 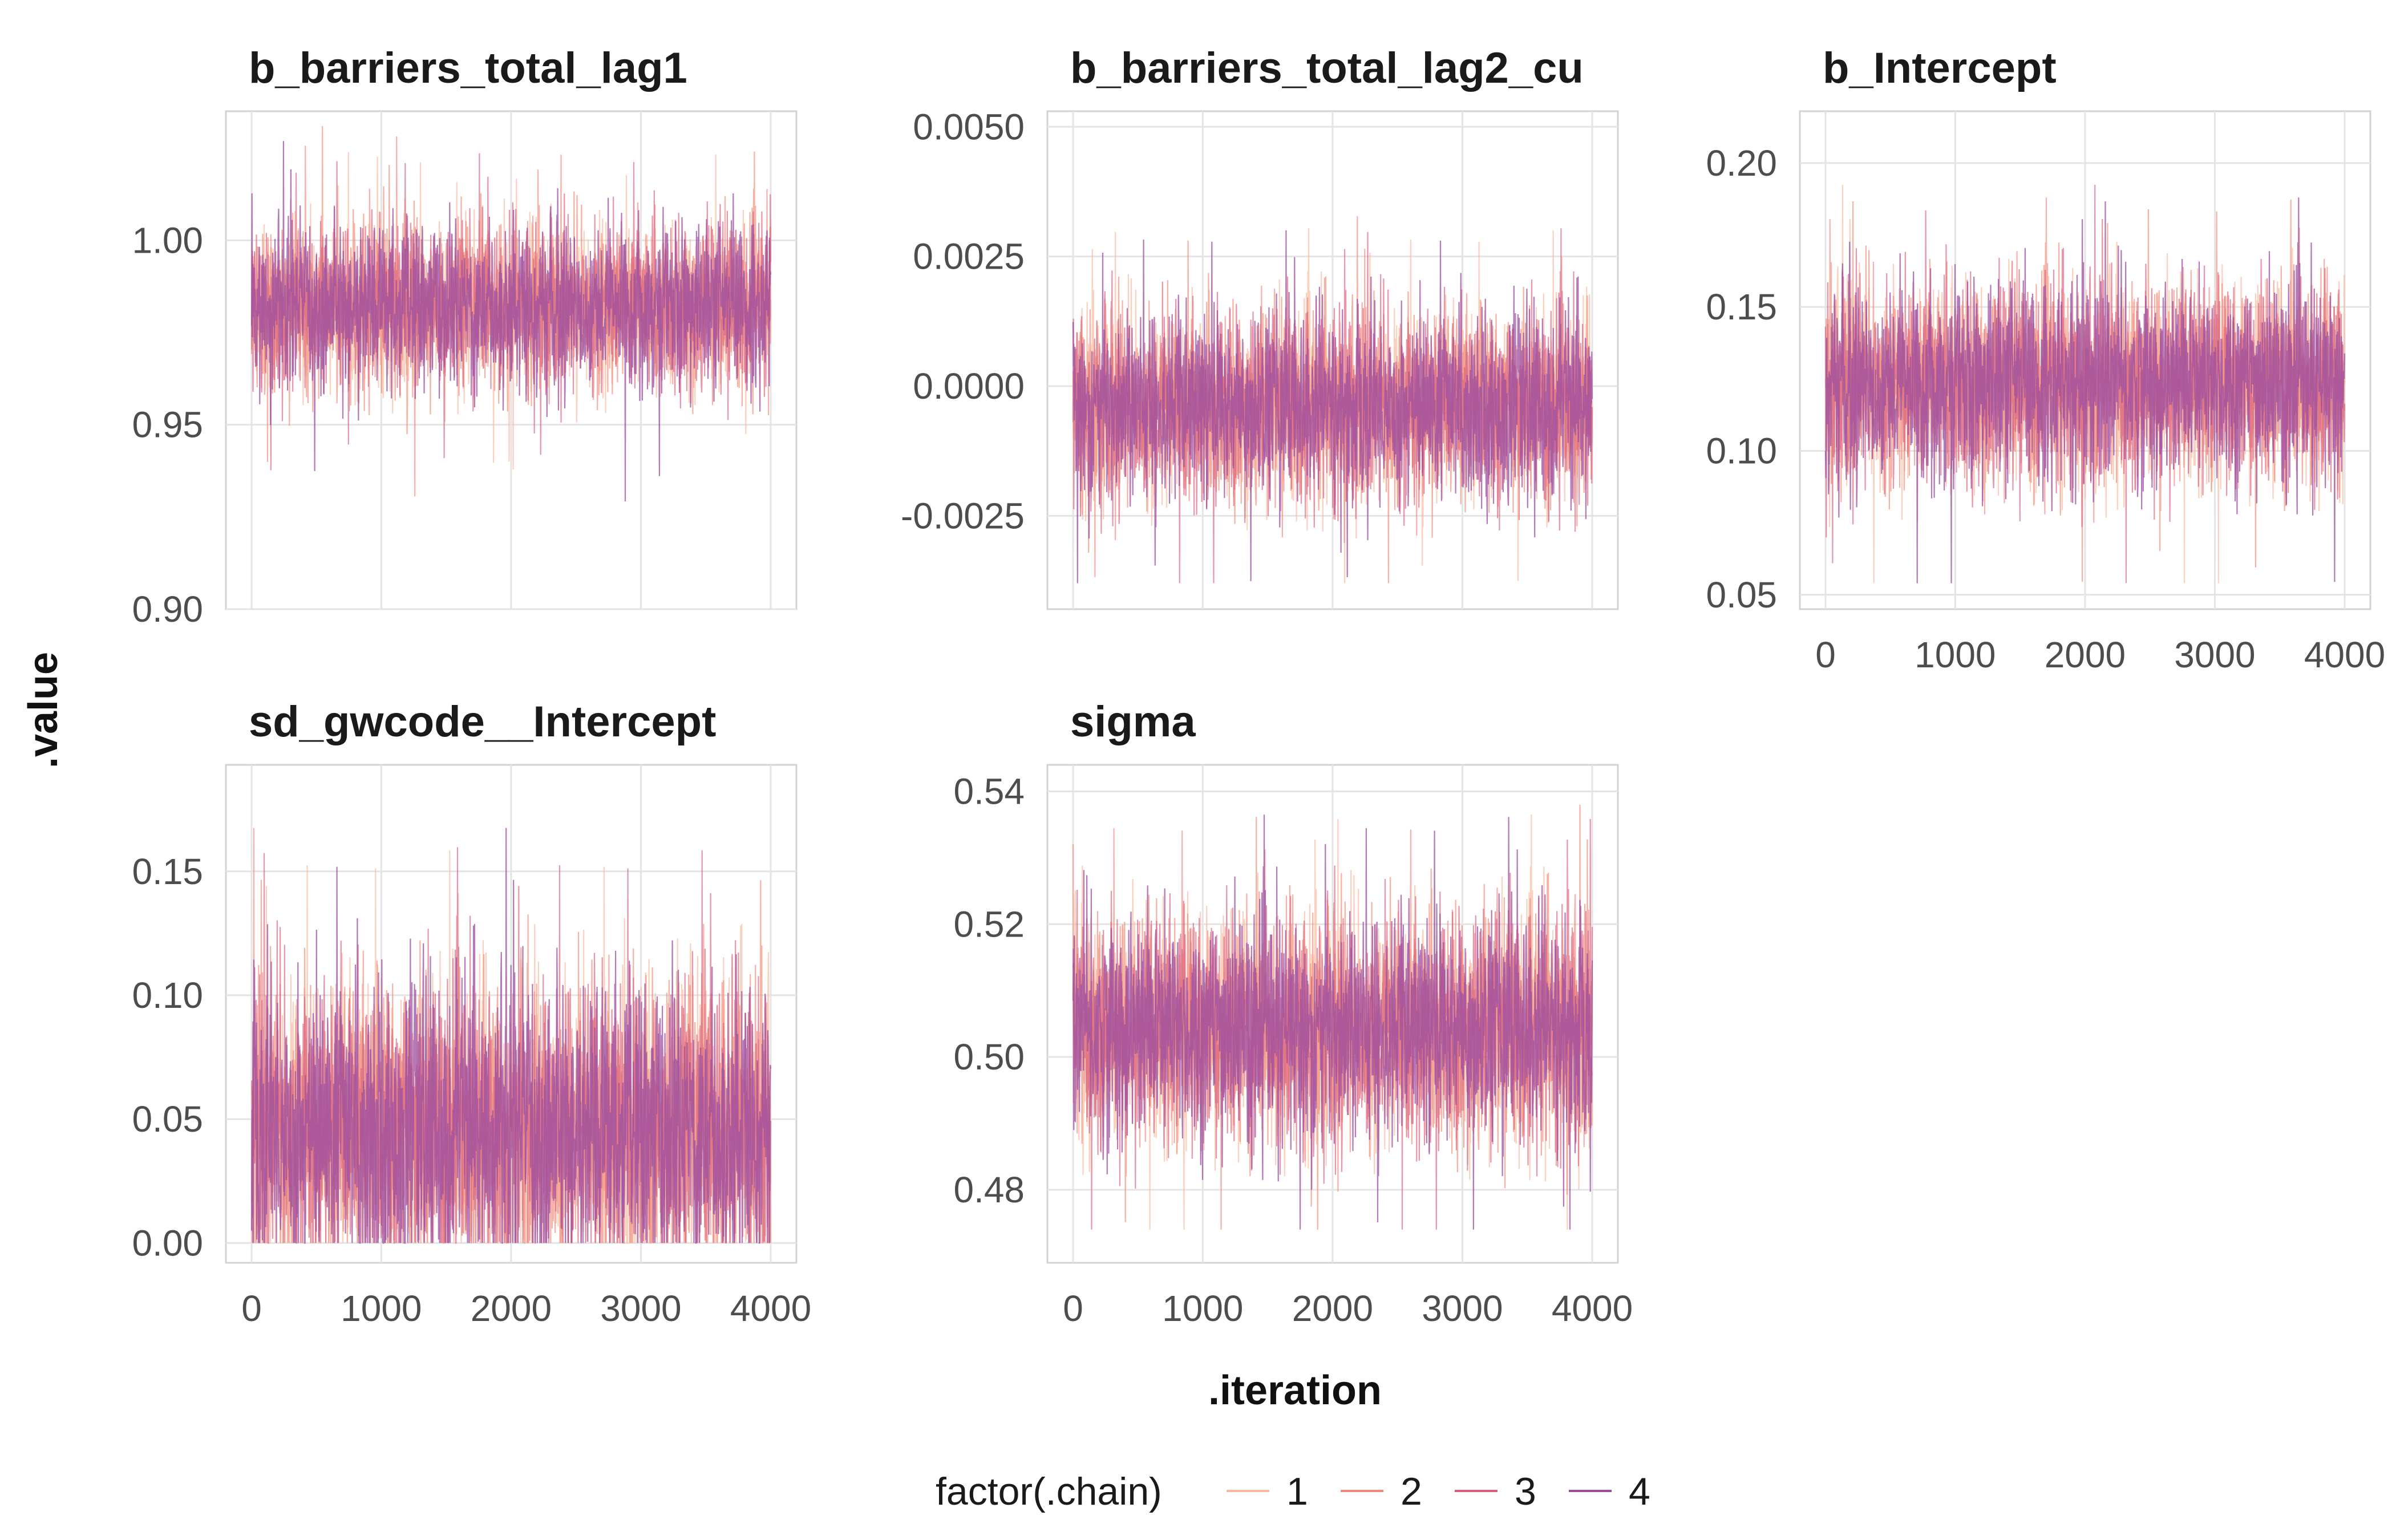 I want to click on legend-title: factor(.chain), so click(x=1049, y=1492).